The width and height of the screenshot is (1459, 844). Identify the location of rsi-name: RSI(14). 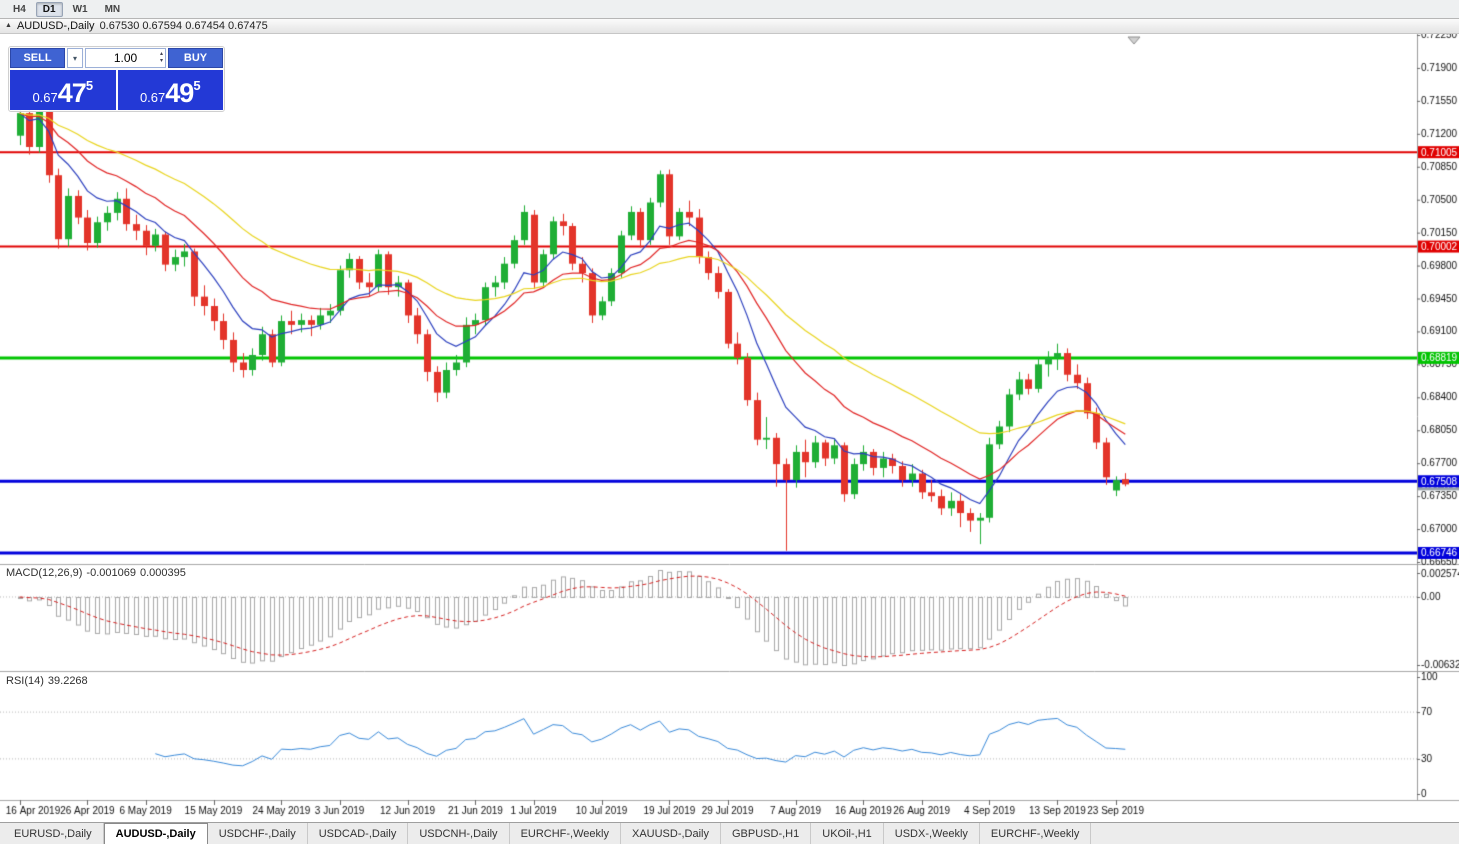
(25, 681).